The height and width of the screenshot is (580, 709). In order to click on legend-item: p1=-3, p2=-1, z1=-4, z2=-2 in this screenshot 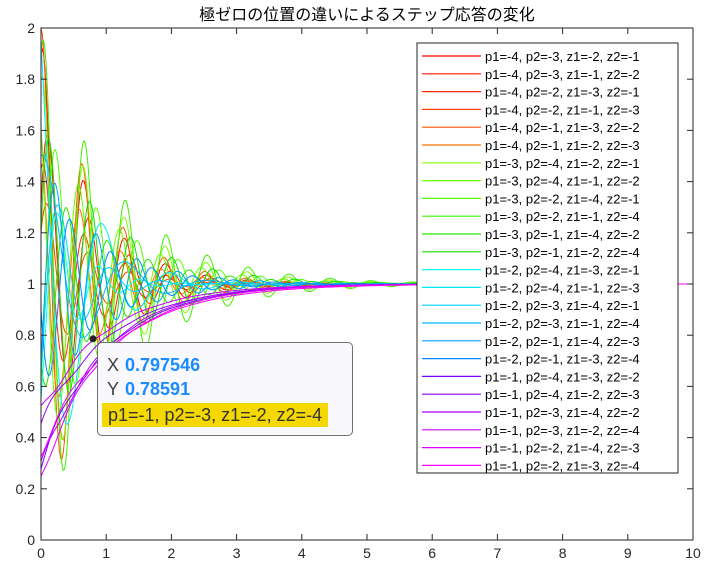, I will do `click(531, 234)`.